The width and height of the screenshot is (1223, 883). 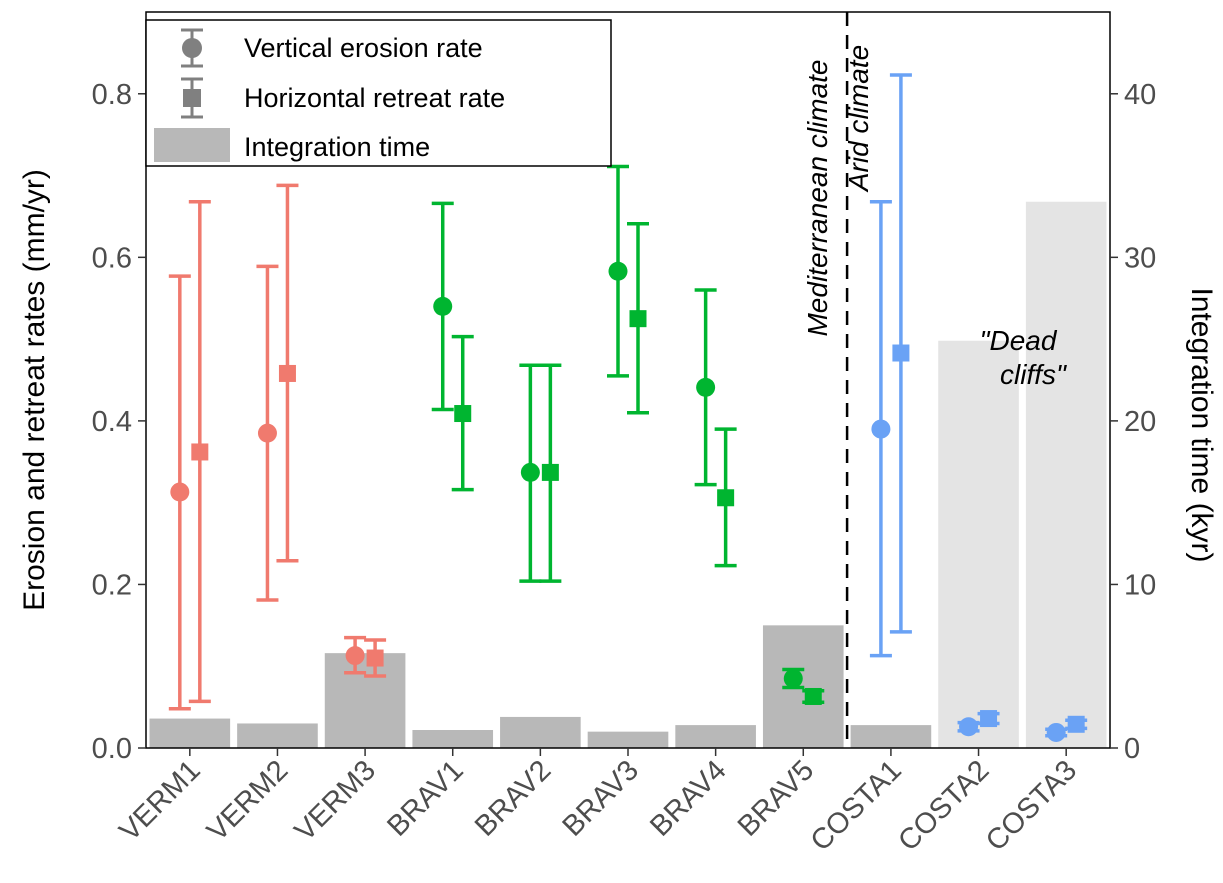 What do you see at coordinates (1201, 424) in the screenshot?
I see `y2-axis-title: Integration time (kyr)` at bounding box center [1201, 424].